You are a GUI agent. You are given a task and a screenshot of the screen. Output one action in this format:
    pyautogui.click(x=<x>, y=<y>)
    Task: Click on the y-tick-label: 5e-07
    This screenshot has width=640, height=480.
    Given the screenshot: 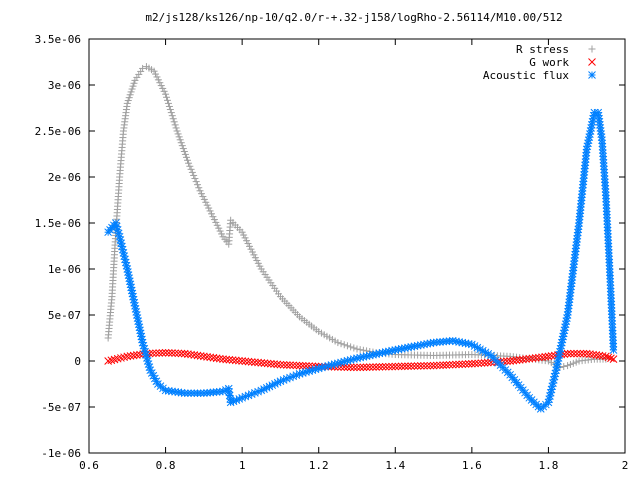 What is the action you would take?
    pyautogui.click(x=64, y=315)
    